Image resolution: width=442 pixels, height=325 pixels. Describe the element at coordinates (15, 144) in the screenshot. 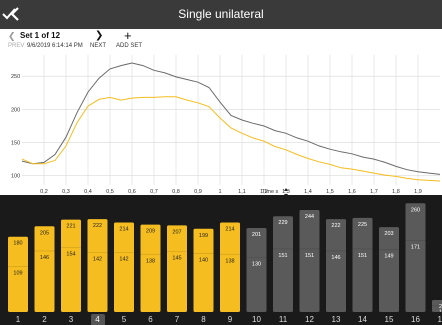

I see `y-tick-label: 150` at that location.